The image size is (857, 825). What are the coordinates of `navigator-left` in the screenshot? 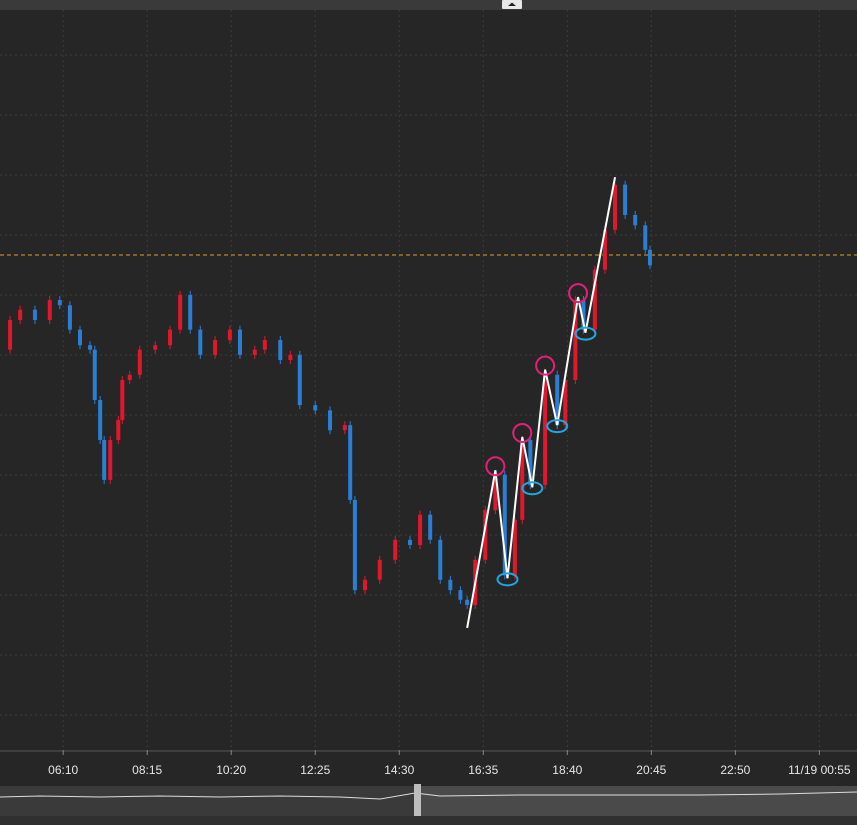 It's located at (207, 801).